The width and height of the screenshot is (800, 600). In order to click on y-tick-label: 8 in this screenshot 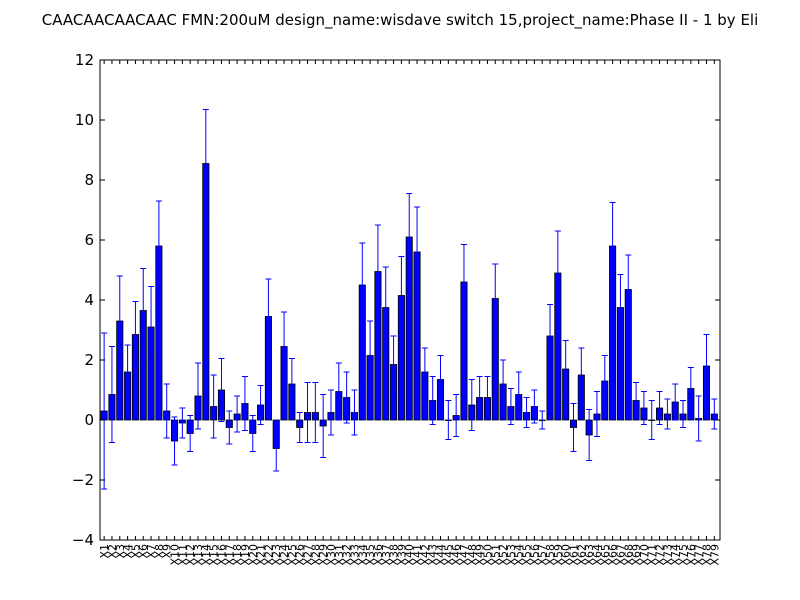, I will do `click(89, 180)`.